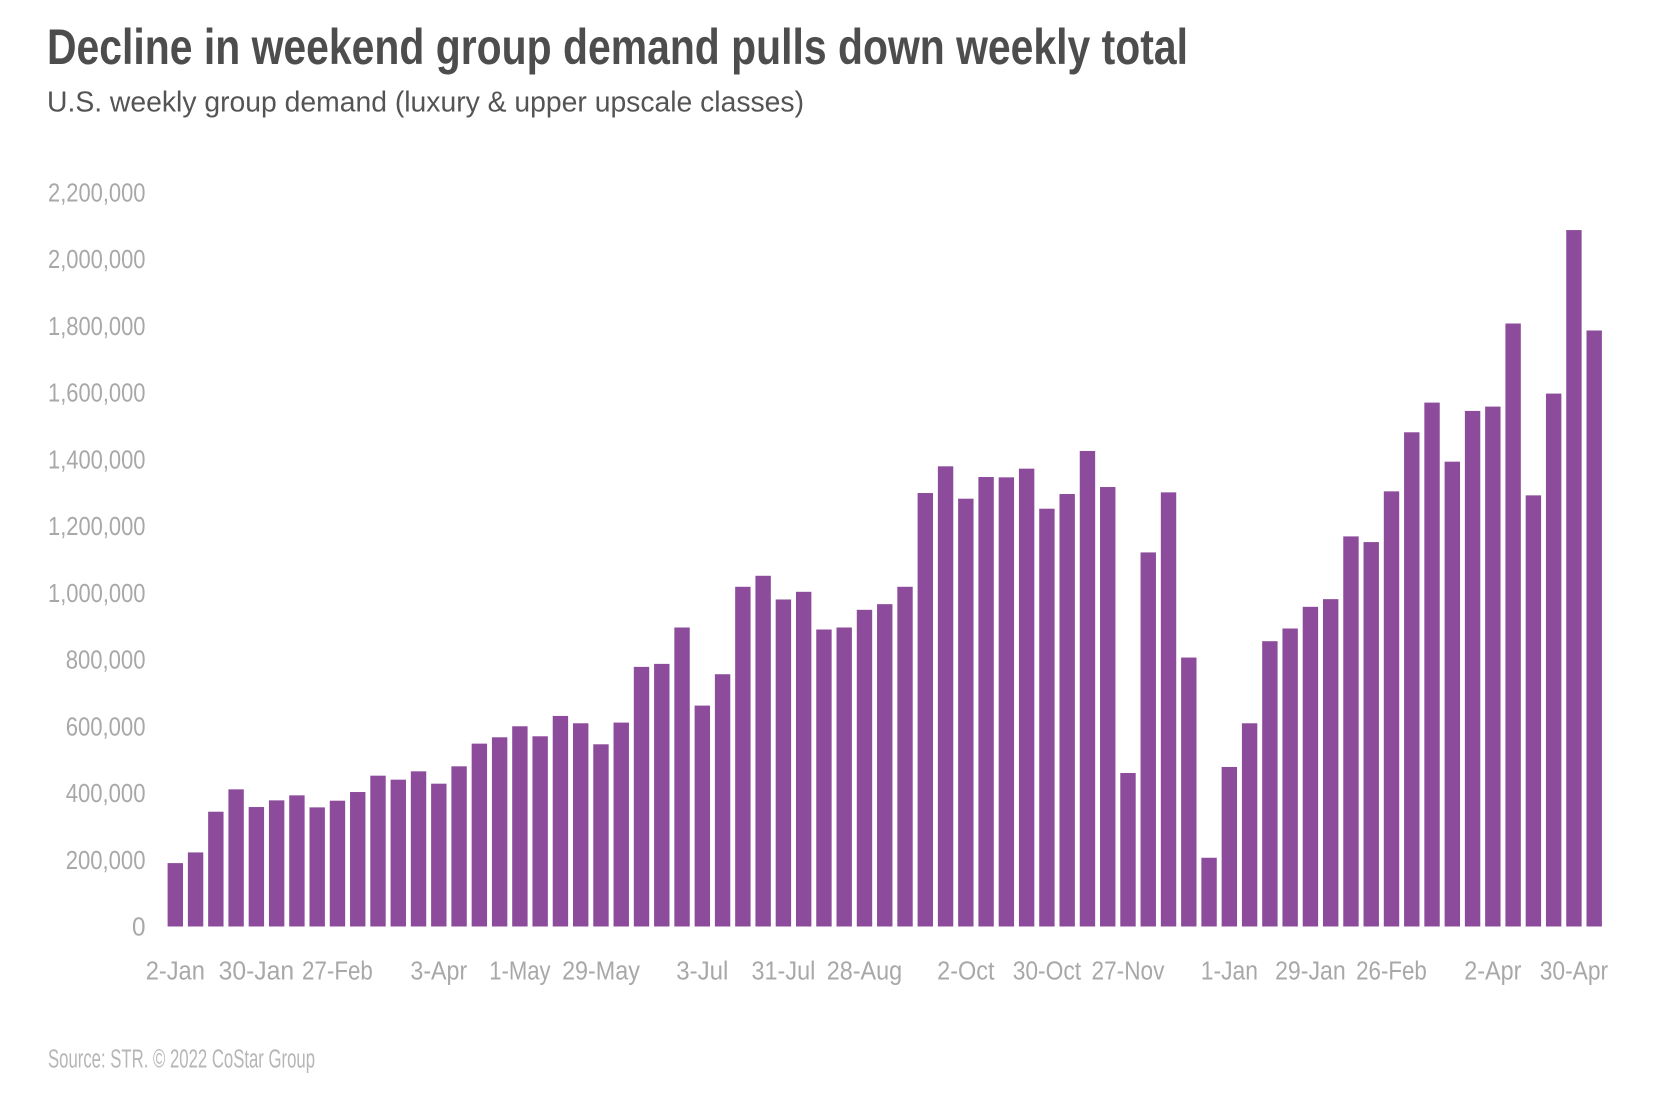  What do you see at coordinates (97, 594) in the screenshot?
I see `svg-text: 1,000,000` at bounding box center [97, 594].